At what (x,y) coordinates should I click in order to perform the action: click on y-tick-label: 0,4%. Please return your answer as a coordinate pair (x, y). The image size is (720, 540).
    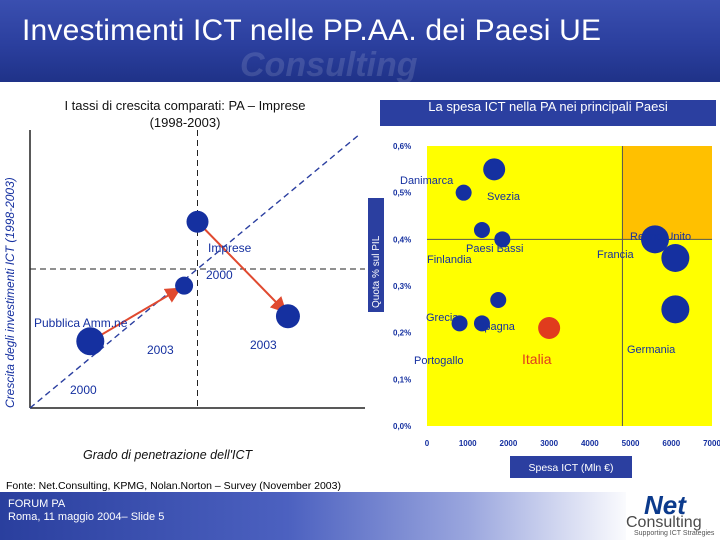
    Looking at the image, I should click on (402, 239).